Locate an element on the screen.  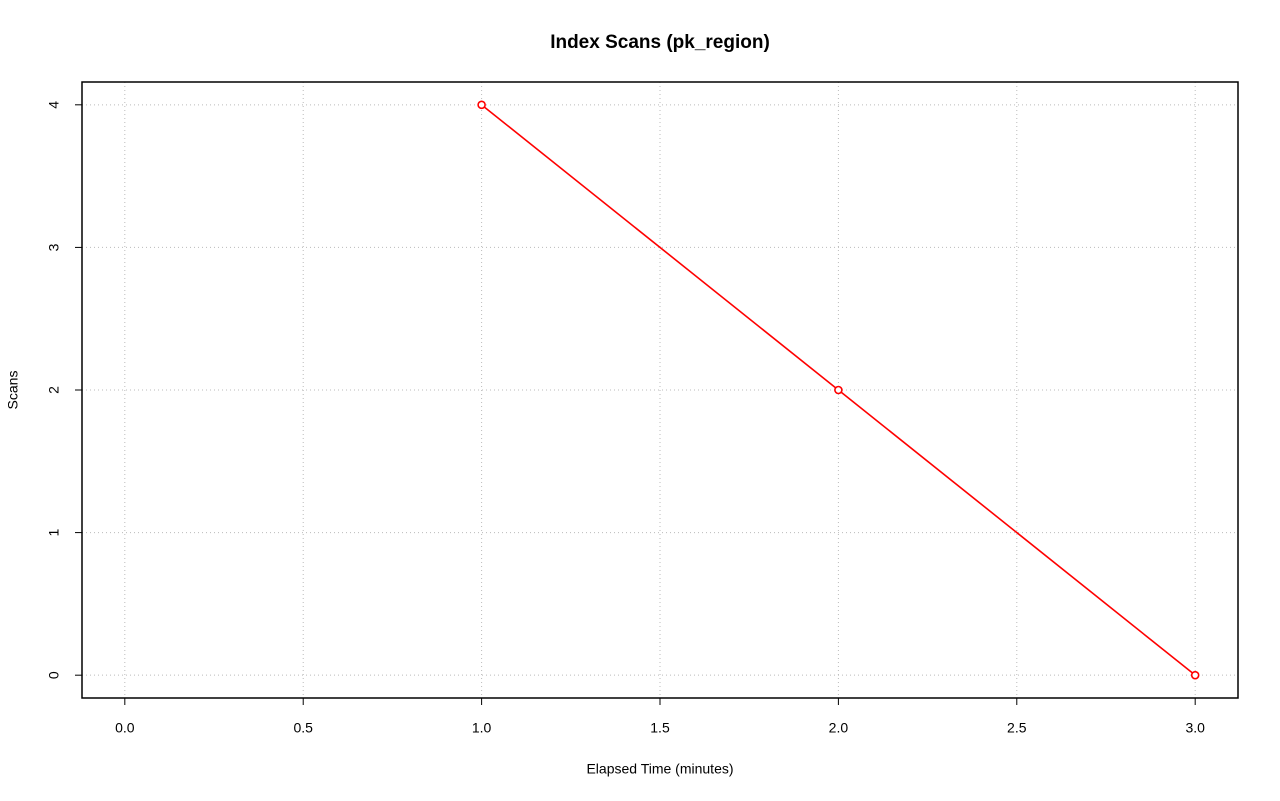
x-axis-title: Elapsed Time (minutes) is located at coordinates (659, 769).